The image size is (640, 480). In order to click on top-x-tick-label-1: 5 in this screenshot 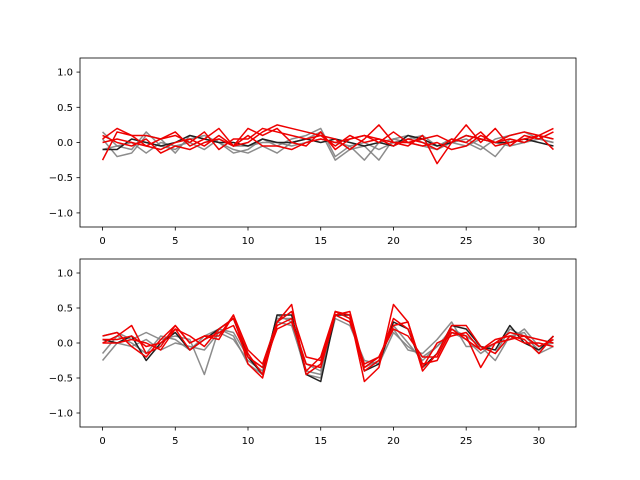, I will do `click(175, 241)`.